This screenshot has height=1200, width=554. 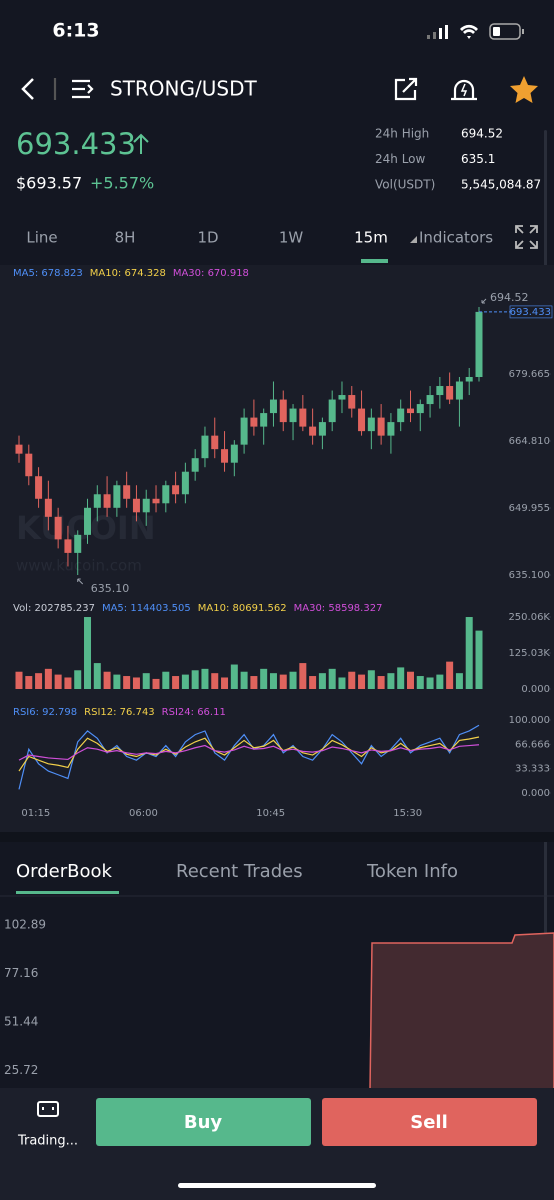 What do you see at coordinates (478, 159) in the screenshot?
I see `stat-value: 635.1` at bounding box center [478, 159].